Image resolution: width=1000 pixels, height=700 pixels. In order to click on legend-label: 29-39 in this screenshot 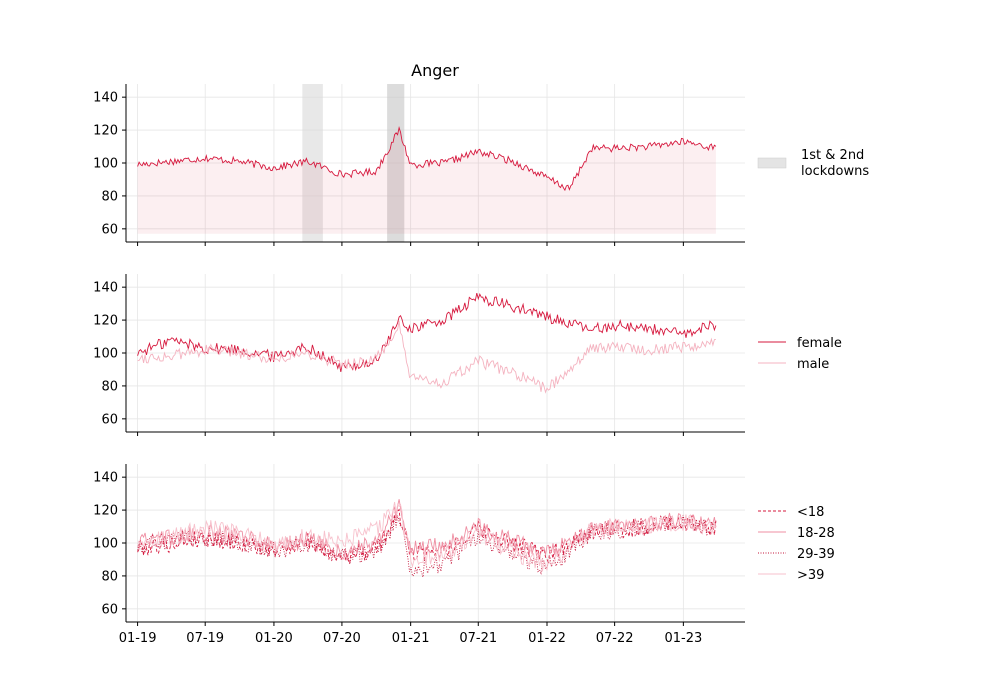, I will do `click(816, 554)`.